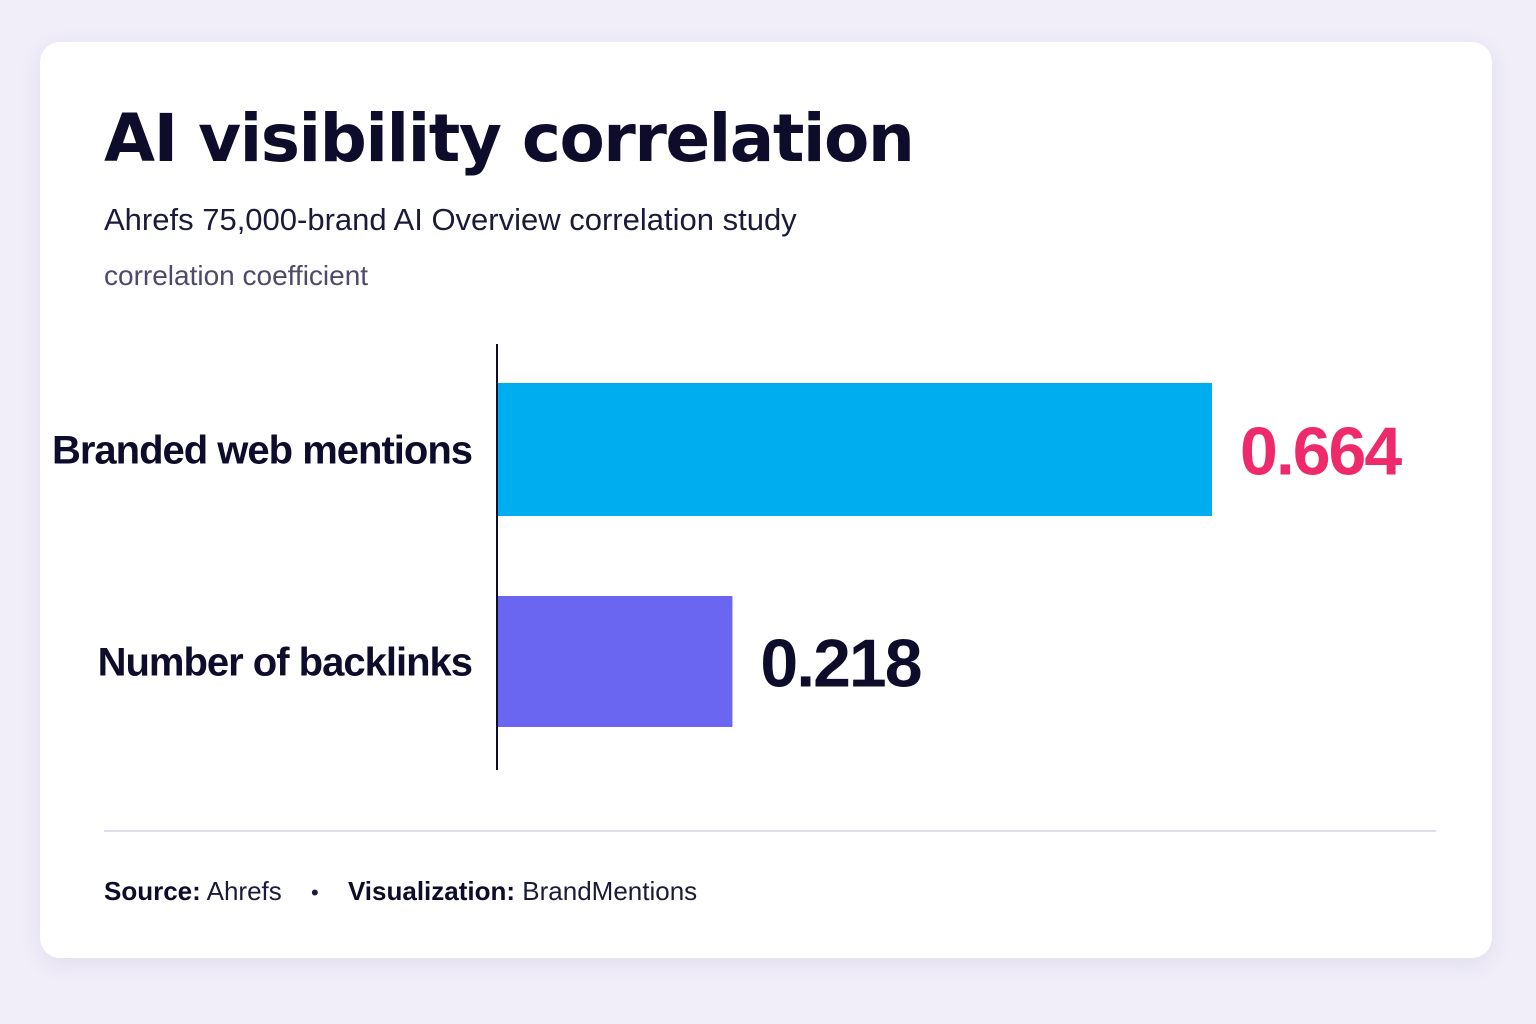 This screenshot has height=1024, width=1536. I want to click on category-label-1: Number of backlinks, so click(285, 663).